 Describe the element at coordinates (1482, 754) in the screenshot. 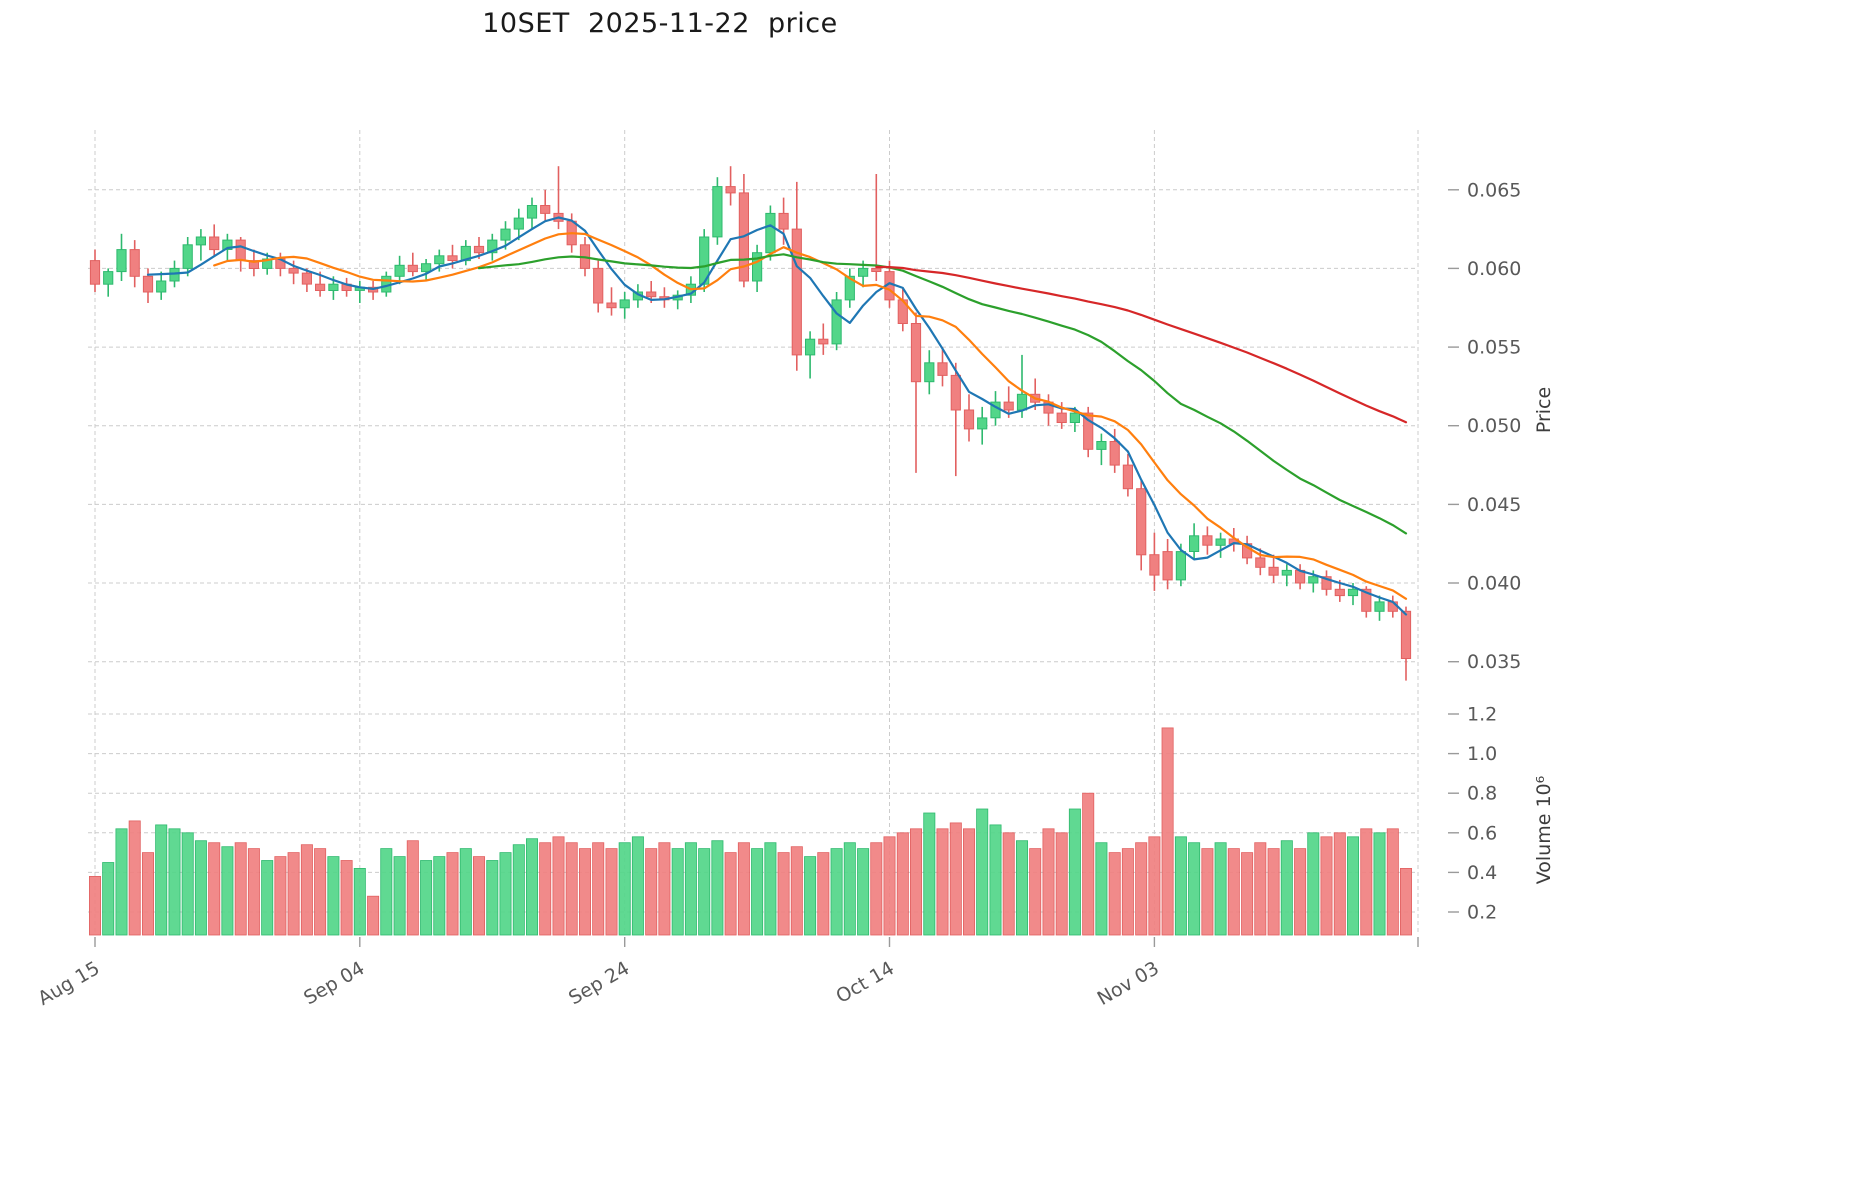

I see `volume-tick-label: 1.0` at that location.